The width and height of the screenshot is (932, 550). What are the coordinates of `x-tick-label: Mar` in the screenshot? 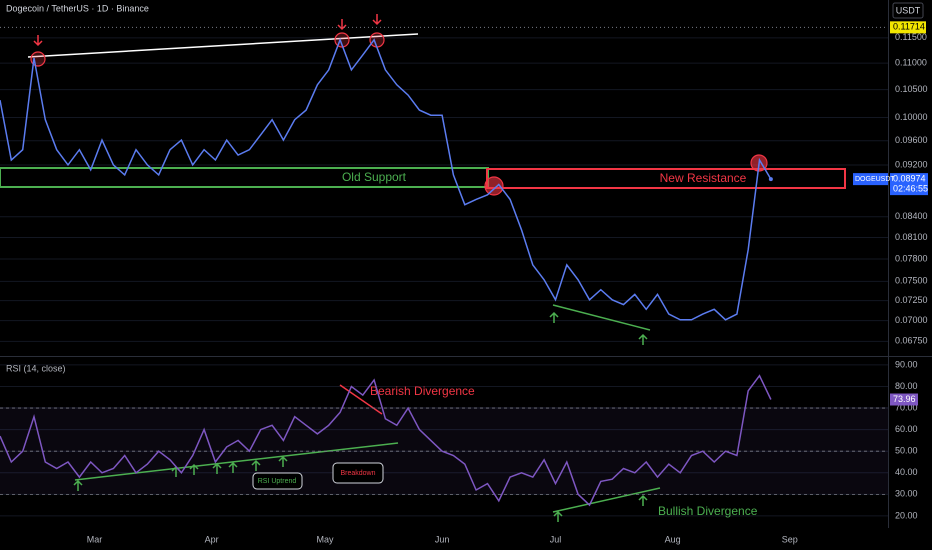 It's located at (95, 539).